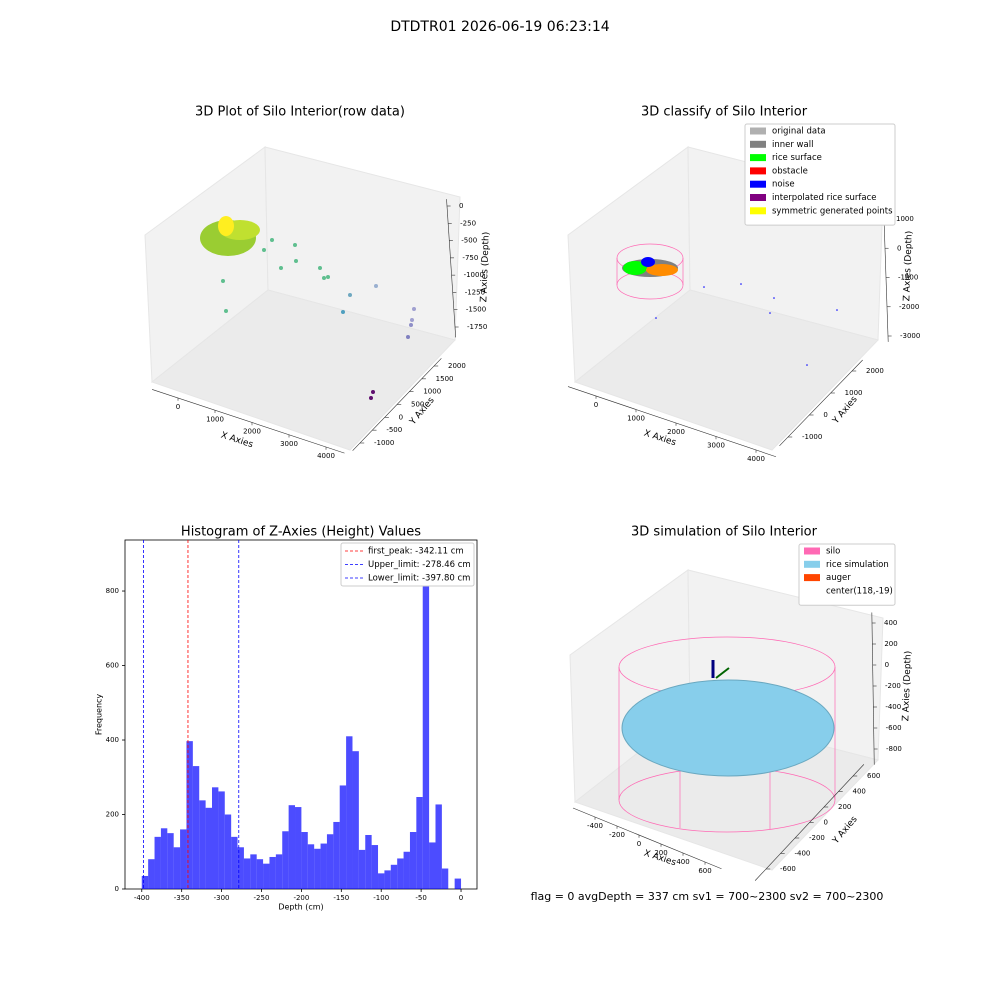 This screenshot has height=1000, width=1000. What do you see at coordinates (890, 623) in the screenshot?
I see `z-tick-label: 400` at bounding box center [890, 623].